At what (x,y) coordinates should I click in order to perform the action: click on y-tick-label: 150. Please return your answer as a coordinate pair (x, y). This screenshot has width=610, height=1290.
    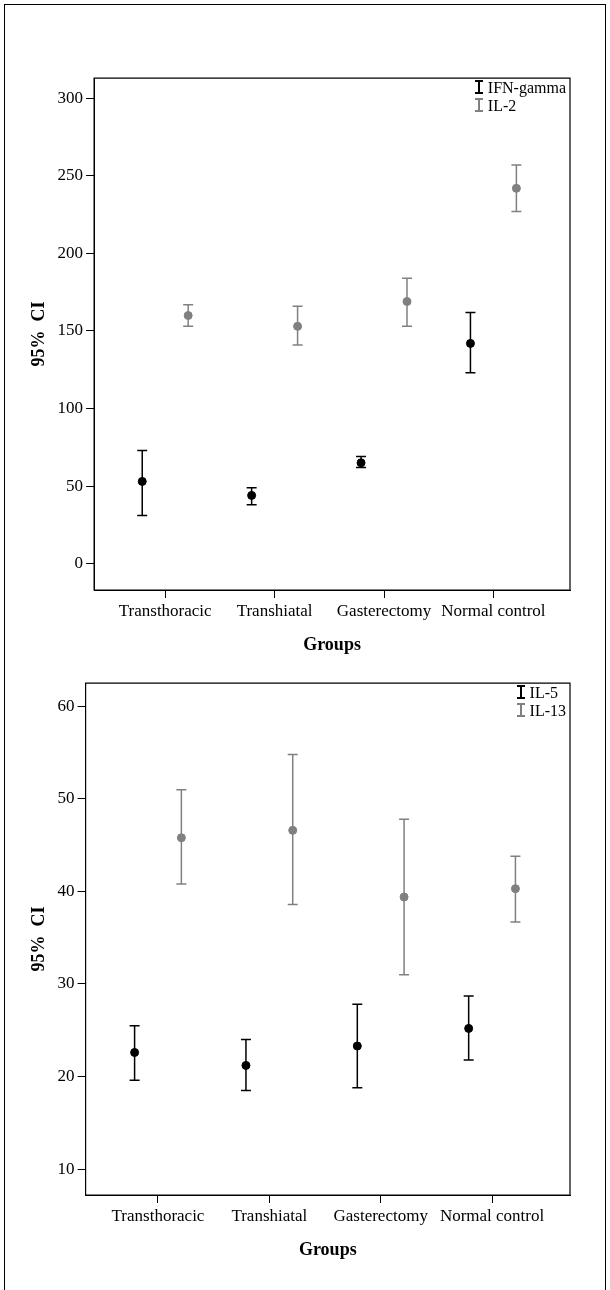
    Looking at the image, I should click on (70, 330).